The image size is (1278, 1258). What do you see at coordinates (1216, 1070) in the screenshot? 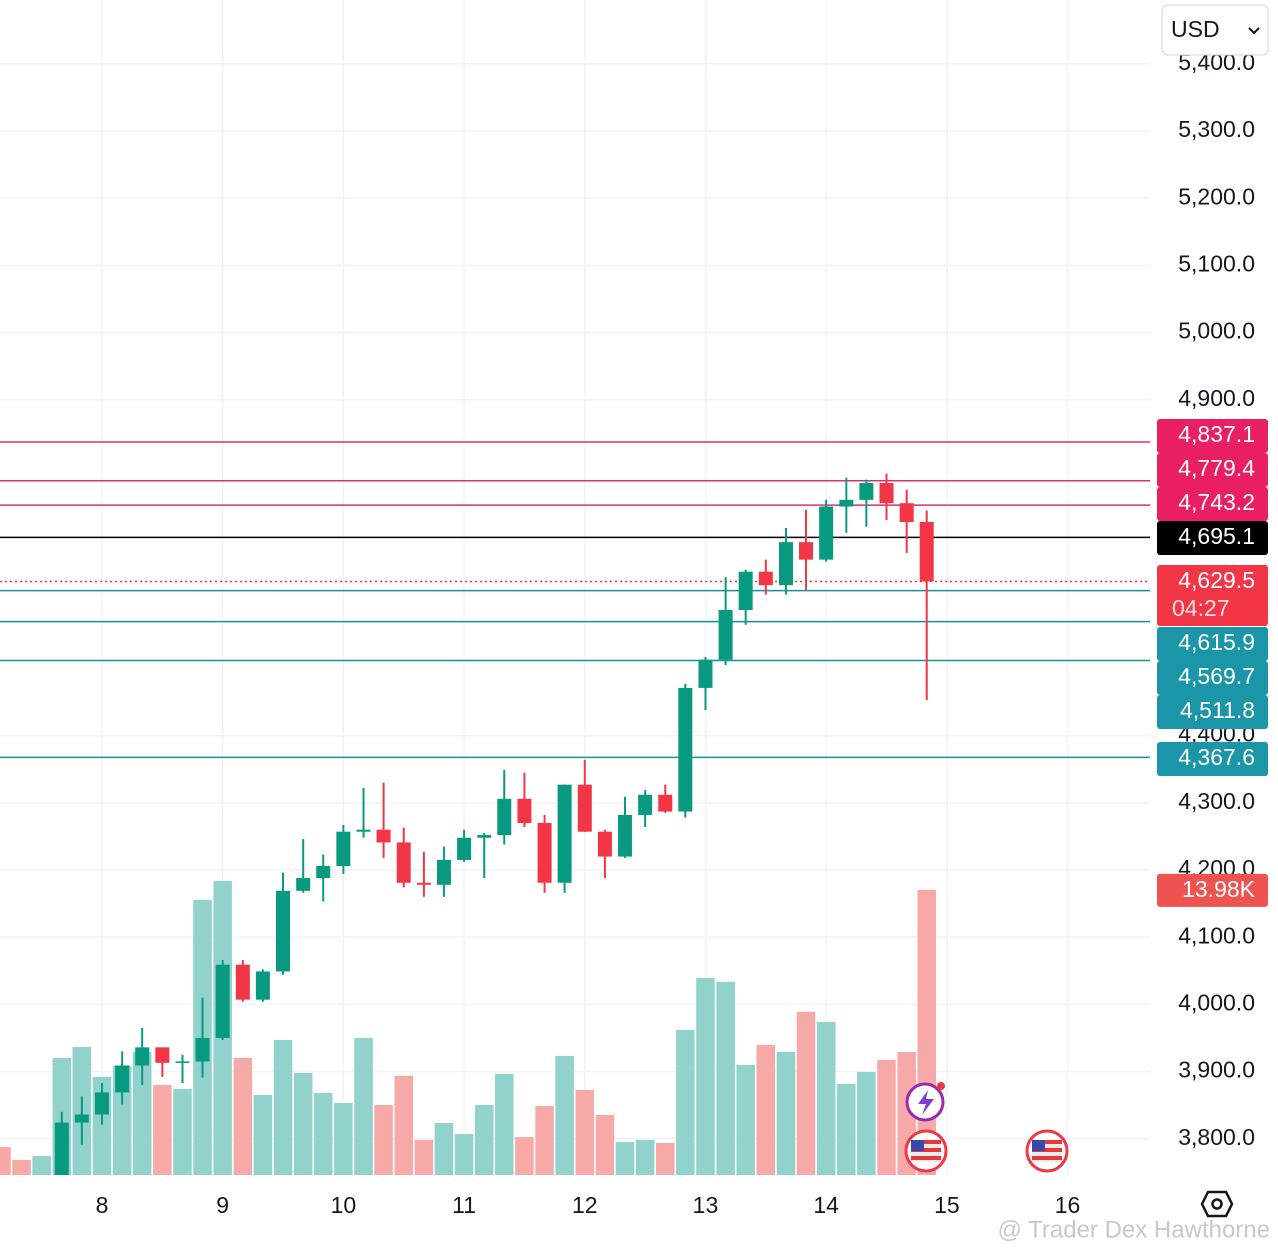
I see `y-tick-label: 3,900.0` at bounding box center [1216, 1070].